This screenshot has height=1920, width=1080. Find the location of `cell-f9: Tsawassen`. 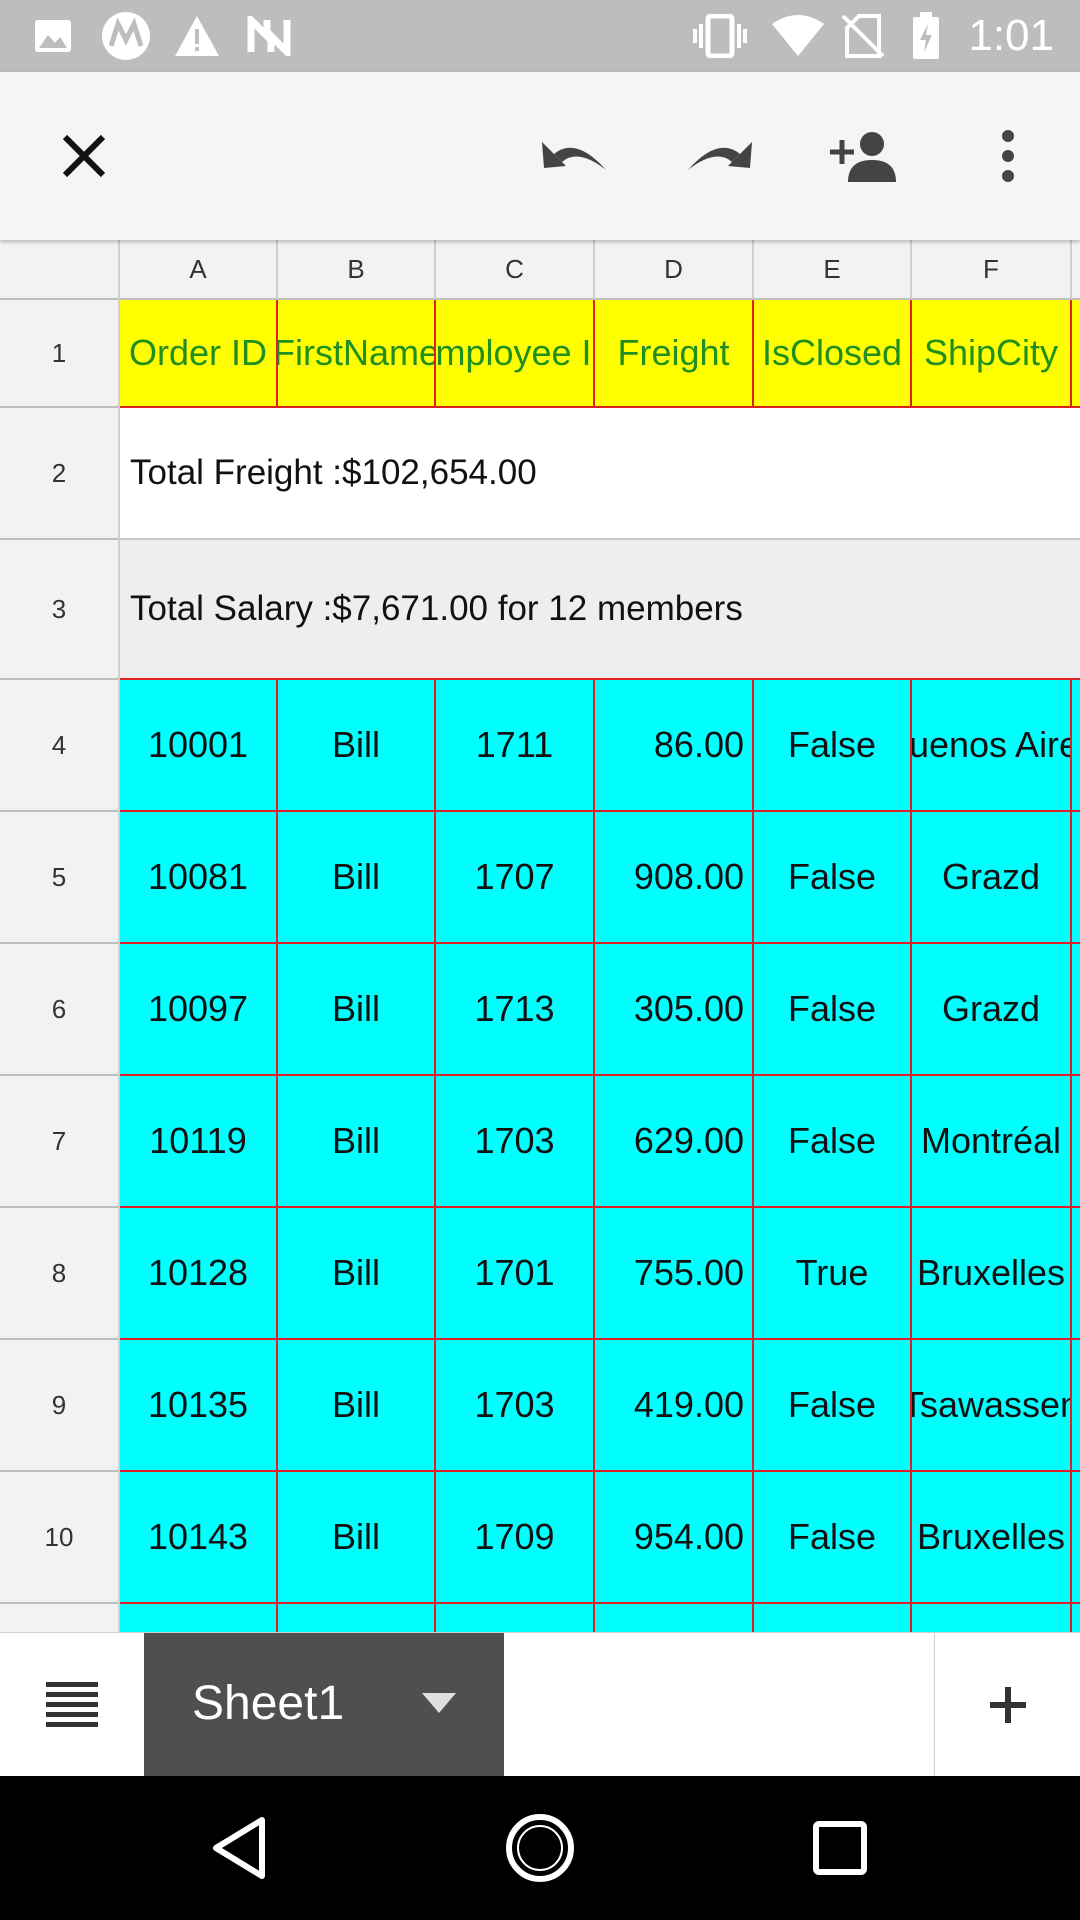

cell-f9: Tsawassen is located at coordinates (992, 1406).